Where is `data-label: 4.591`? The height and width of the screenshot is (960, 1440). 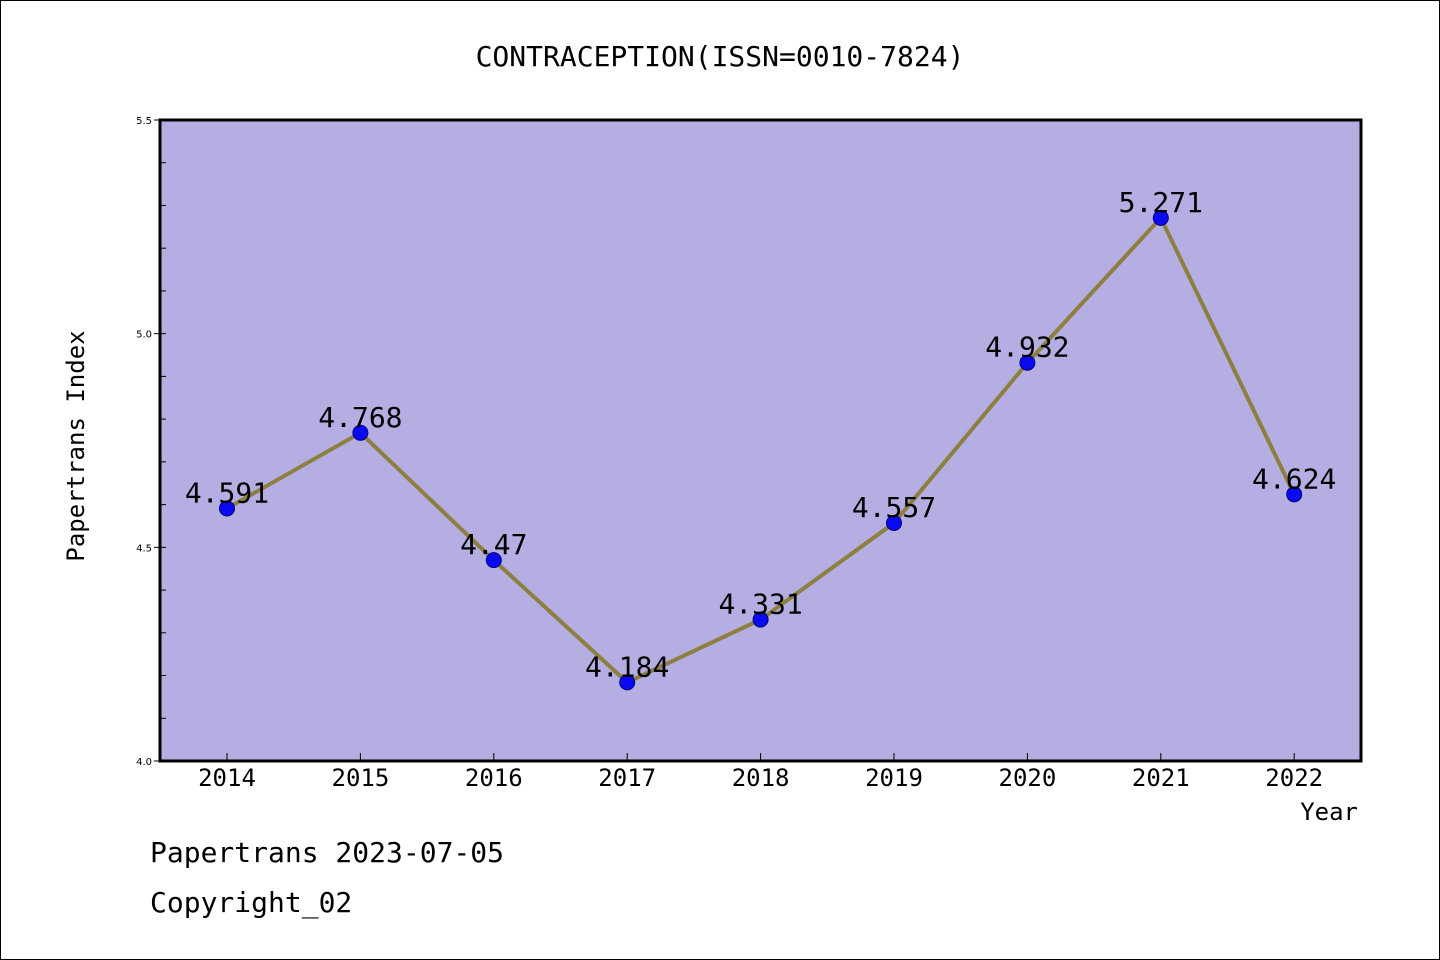 data-label: 4.591 is located at coordinates (227, 492).